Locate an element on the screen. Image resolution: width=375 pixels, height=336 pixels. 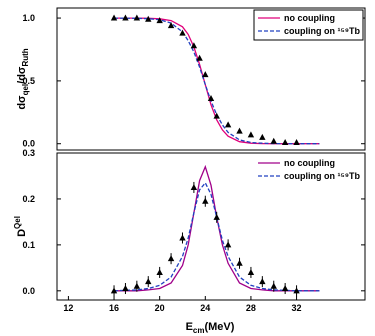
y-tick-label: 0.2 is located at coordinates (28, 199).